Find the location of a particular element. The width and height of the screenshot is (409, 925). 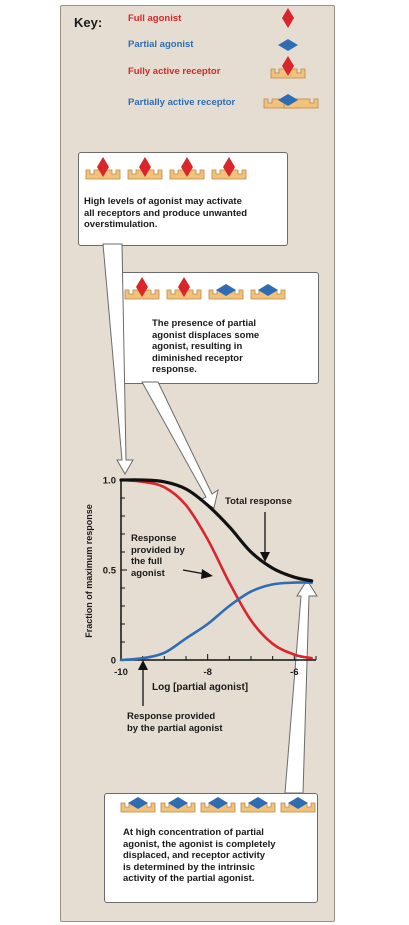

x-tick-label: -10 is located at coordinates (121, 672).